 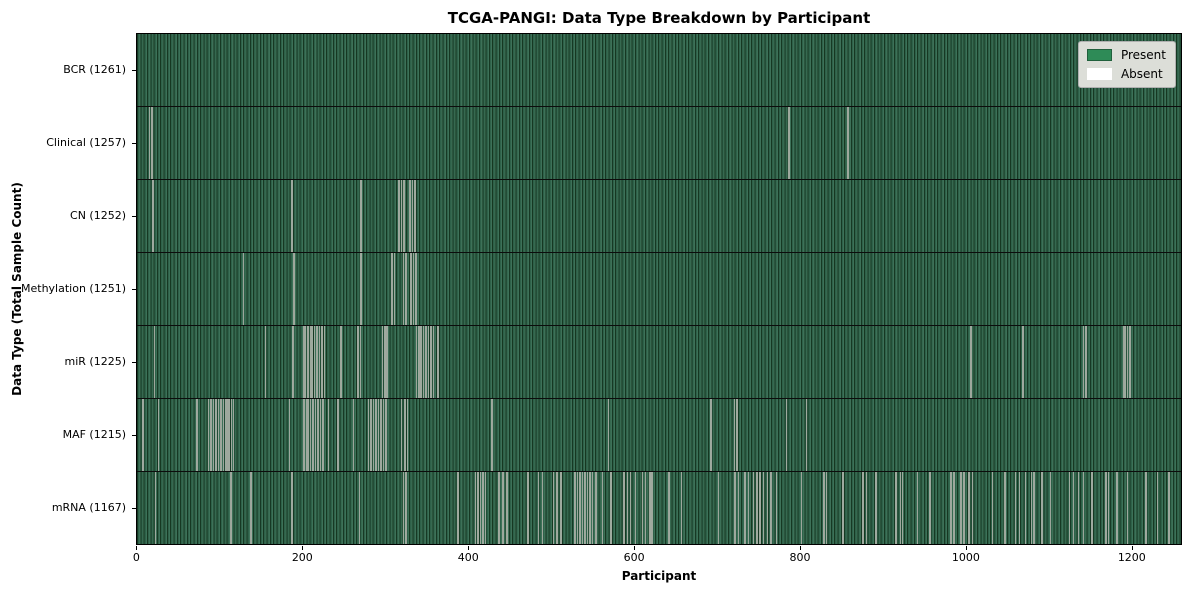 What do you see at coordinates (73, 288) in the screenshot?
I see `y-tick-label: Methylation (1251)` at bounding box center [73, 288].